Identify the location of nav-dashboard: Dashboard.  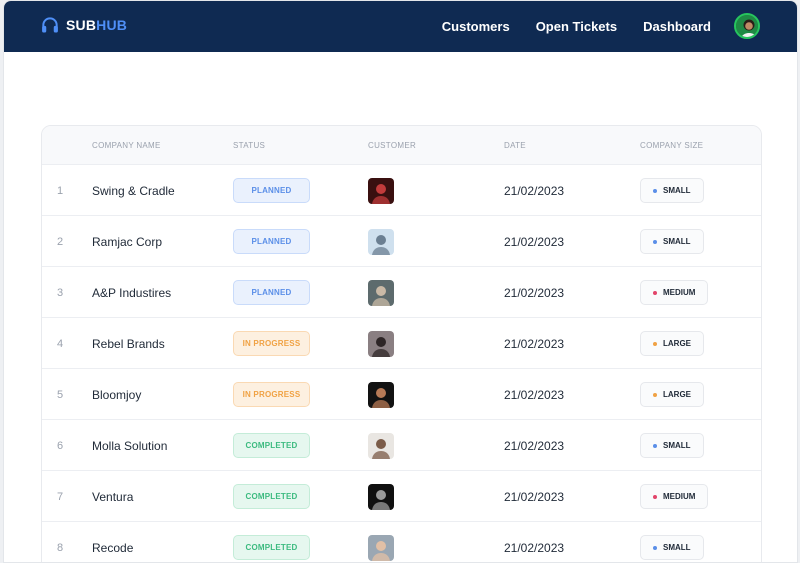
(677, 26).